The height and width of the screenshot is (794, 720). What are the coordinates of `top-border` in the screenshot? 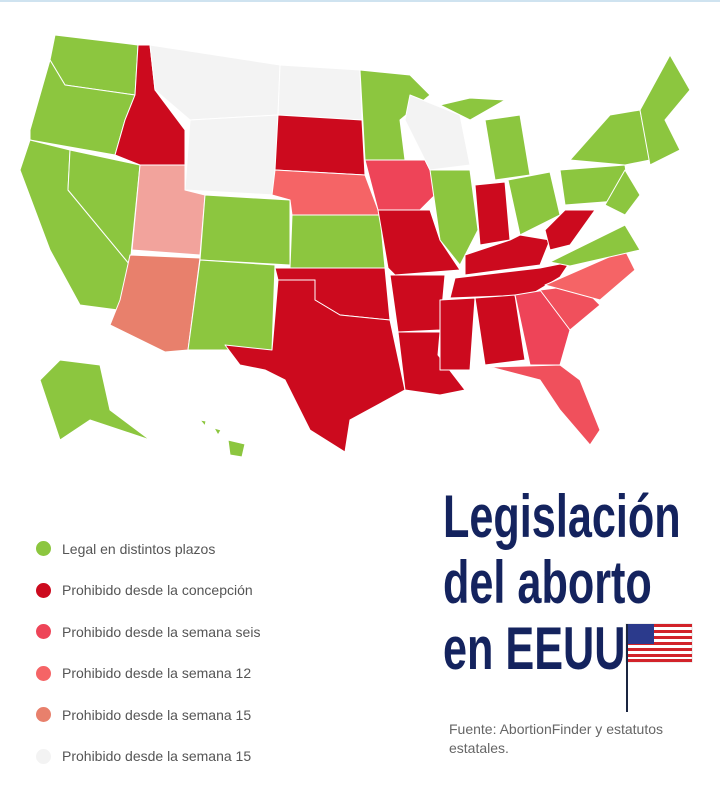 It's located at (360, 1).